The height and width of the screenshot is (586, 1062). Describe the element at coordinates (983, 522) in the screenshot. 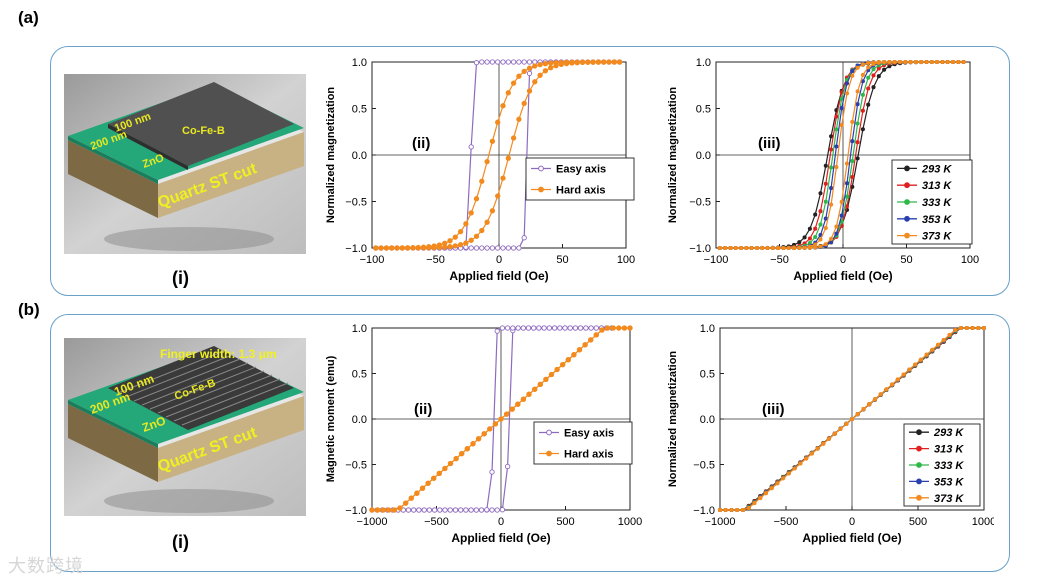

I see `x-tick-label: 1000` at that location.